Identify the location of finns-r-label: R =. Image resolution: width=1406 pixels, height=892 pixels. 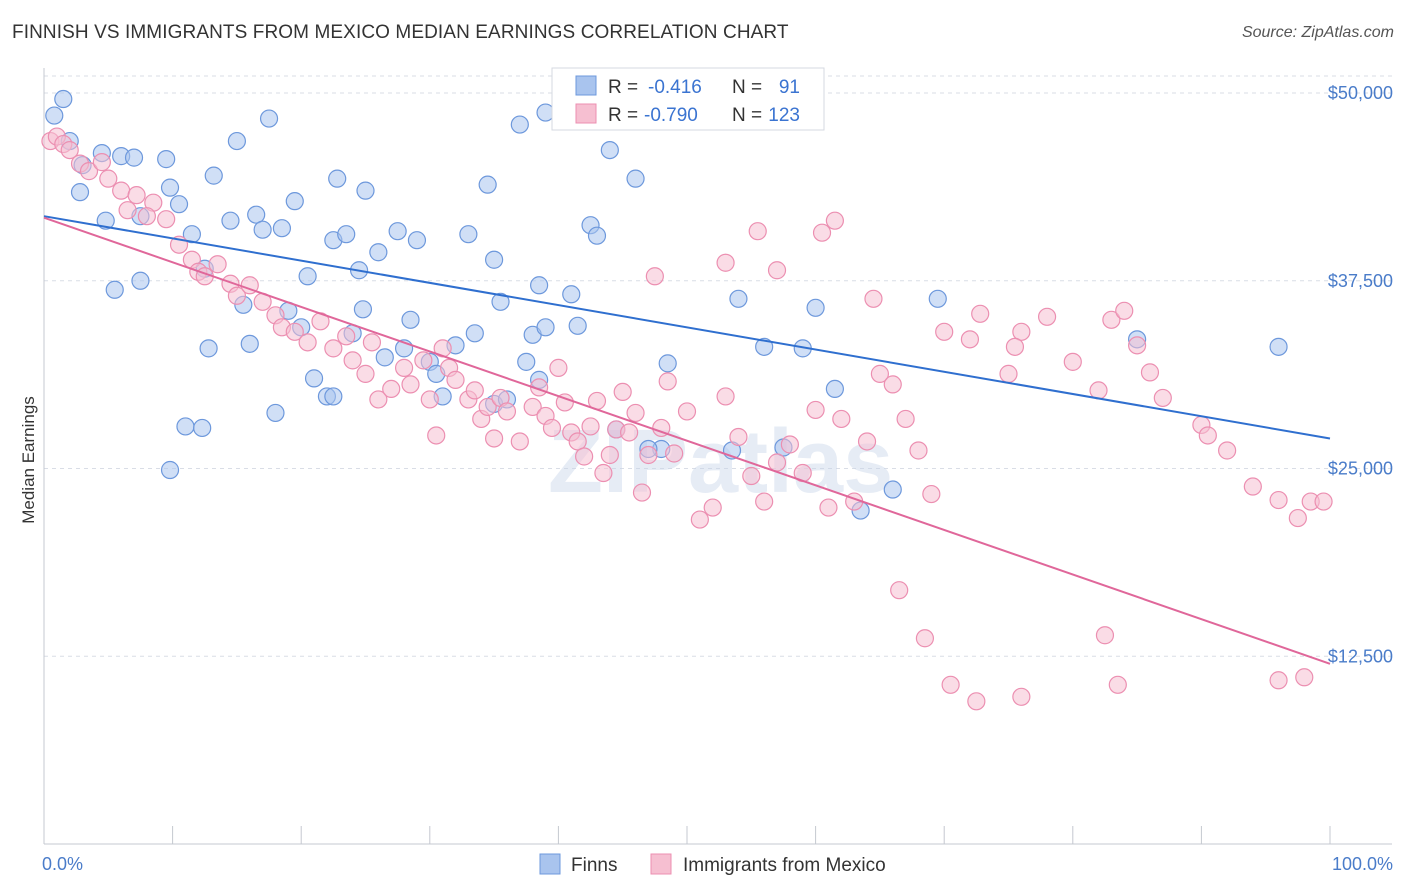
(623, 87).